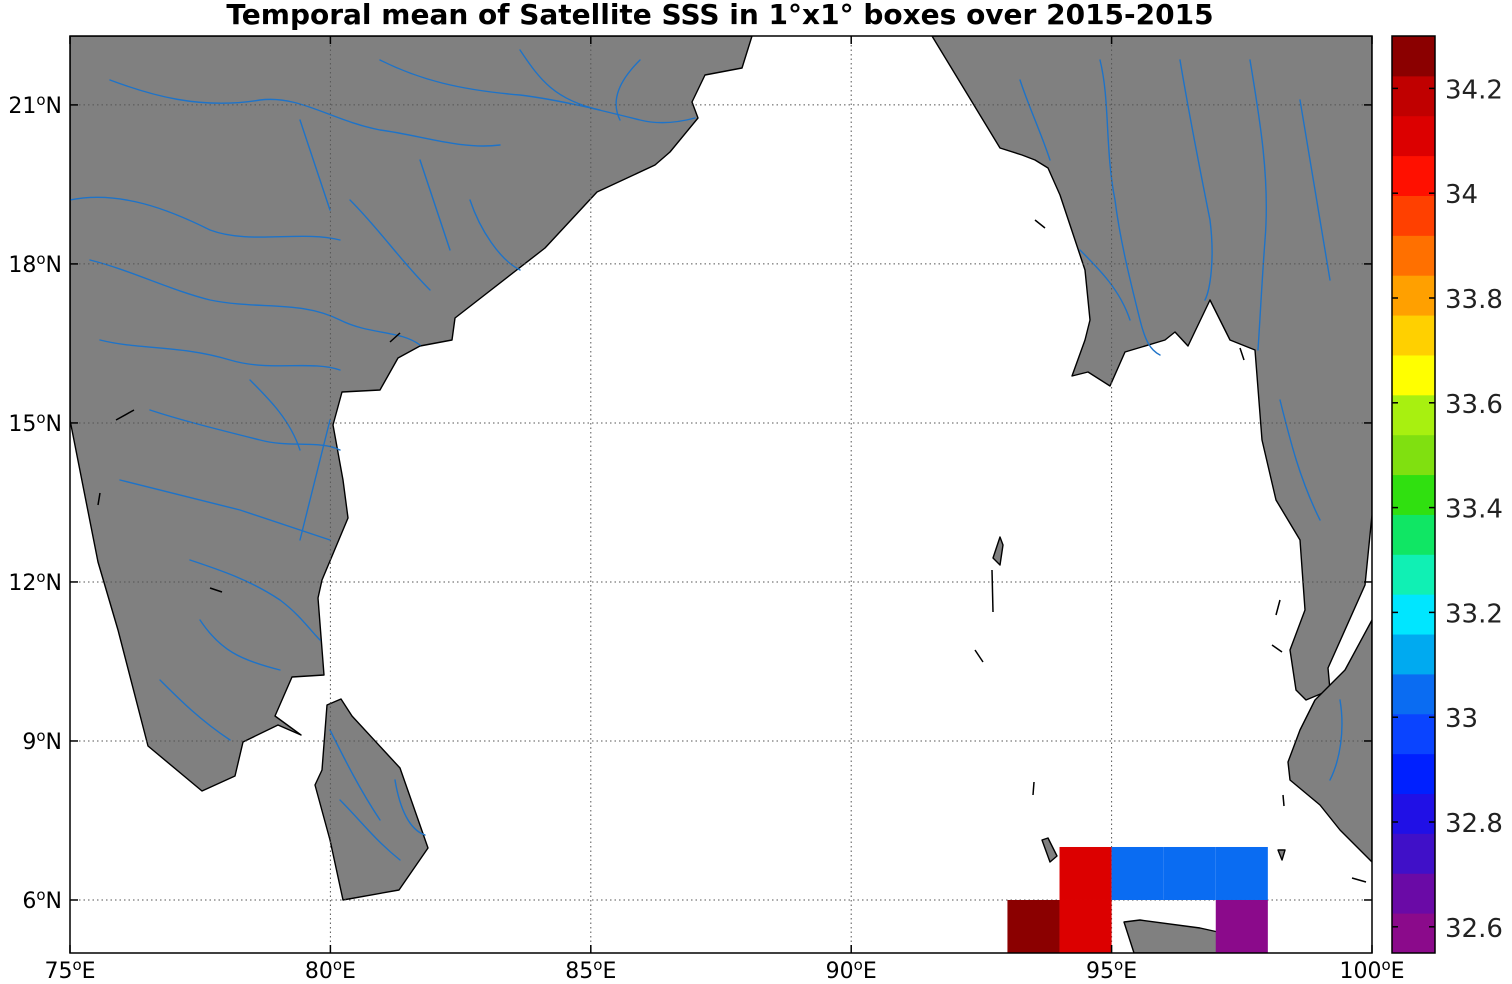  I want to click on lat-tick-label: 12oN, so click(35, 582).